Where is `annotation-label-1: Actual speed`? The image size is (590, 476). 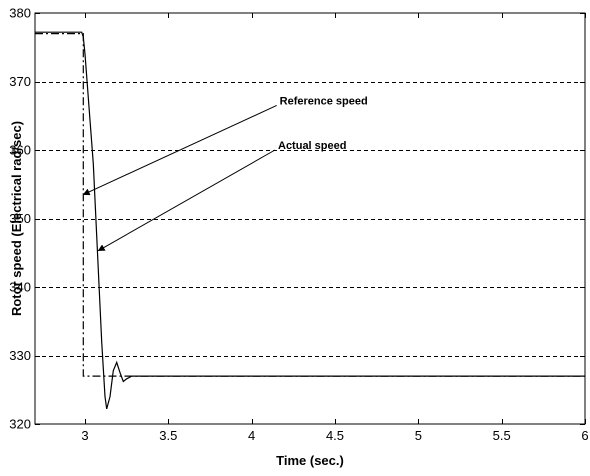 annotation-label-1: Actual speed is located at coordinates (312, 146).